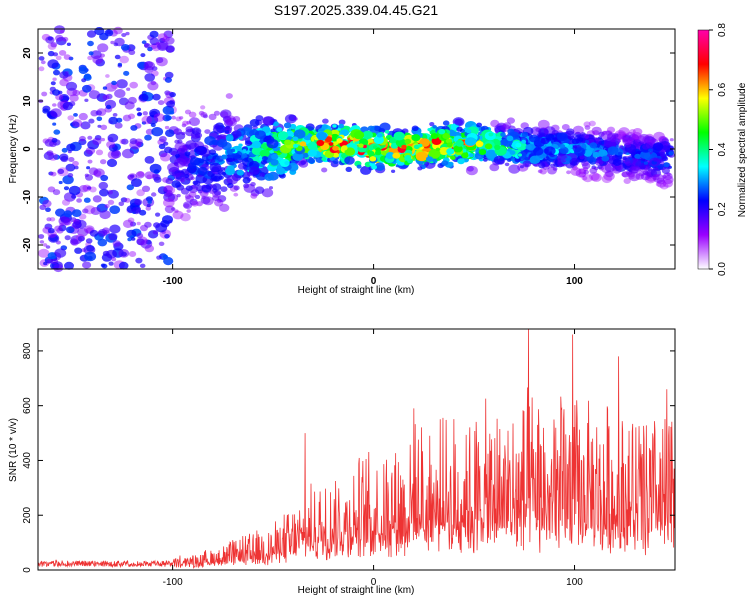  Describe the element at coordinates (356, 290) in the screenshot. I see `spectrogram-x-axis-label: Height of straight line (km)` at that location.